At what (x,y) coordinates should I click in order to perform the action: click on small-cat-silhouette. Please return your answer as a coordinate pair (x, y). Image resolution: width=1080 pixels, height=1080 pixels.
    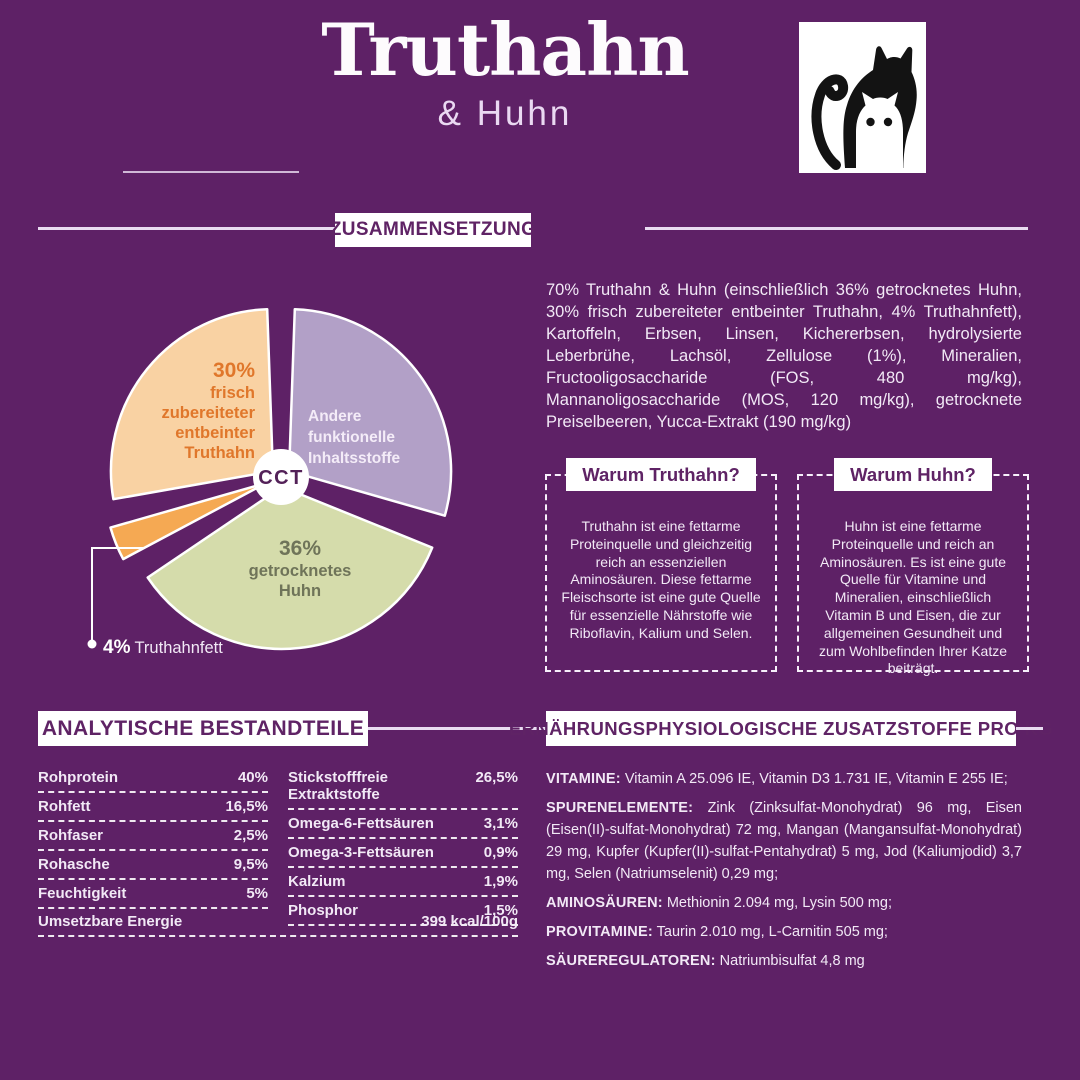
    Looking at the image, I should click on (879, 130).